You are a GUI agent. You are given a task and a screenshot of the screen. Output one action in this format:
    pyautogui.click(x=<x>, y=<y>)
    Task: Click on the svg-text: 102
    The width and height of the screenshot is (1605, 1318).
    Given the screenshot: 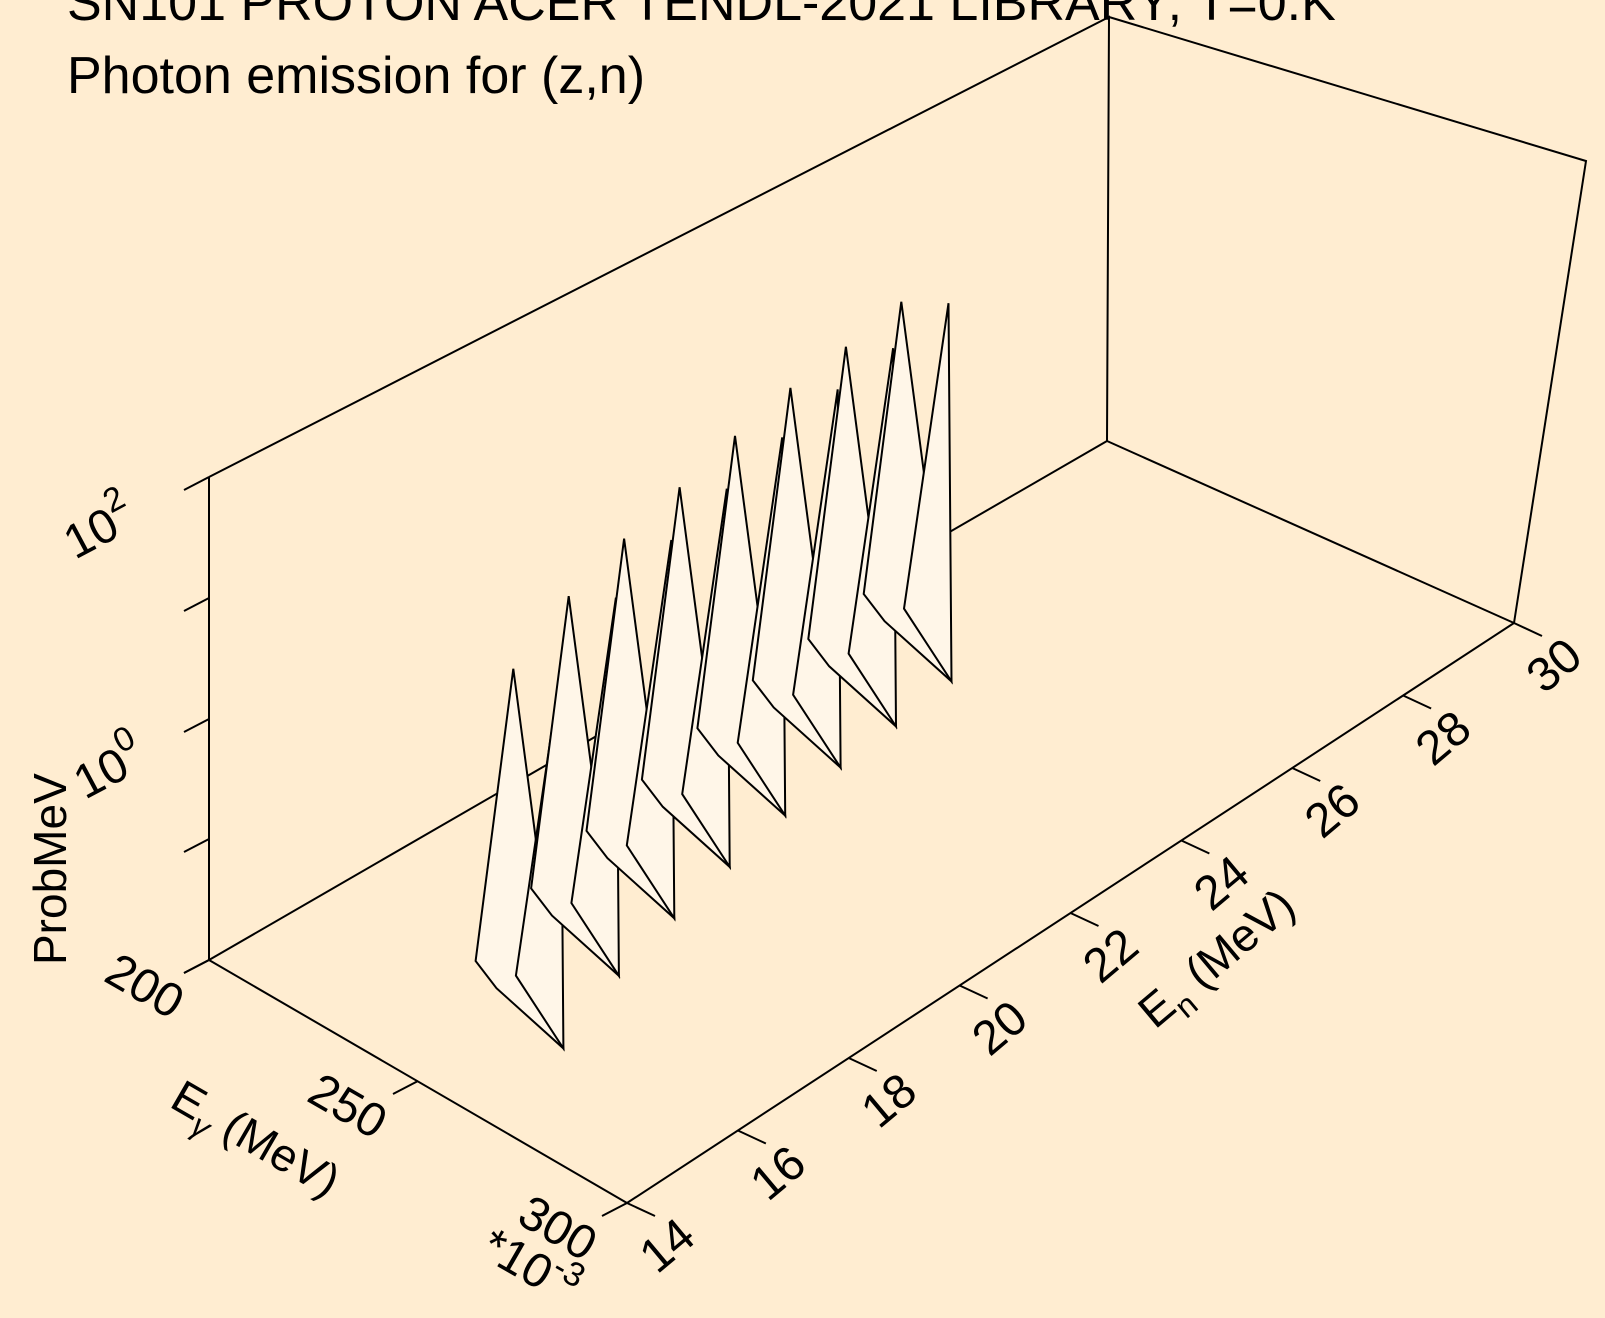 What is the action you would take?
    pyautogui.click(x=97, y=523)
    